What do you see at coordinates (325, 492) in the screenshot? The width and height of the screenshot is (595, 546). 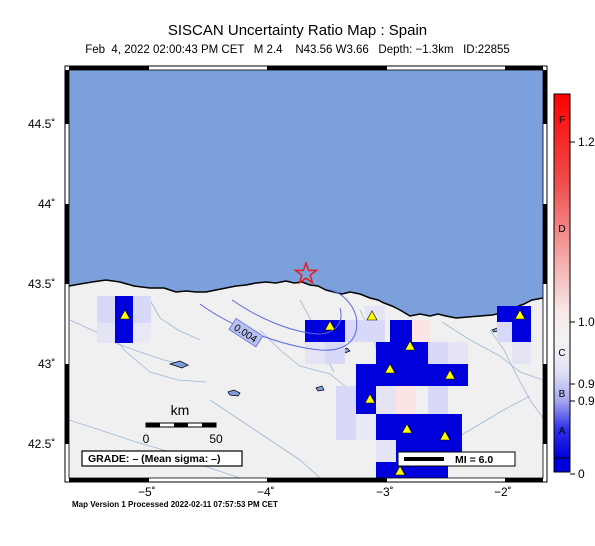 I see `lon-ticks: −5˚ −4˚ −3˚ −2˚` at bounding box center [325, 492].